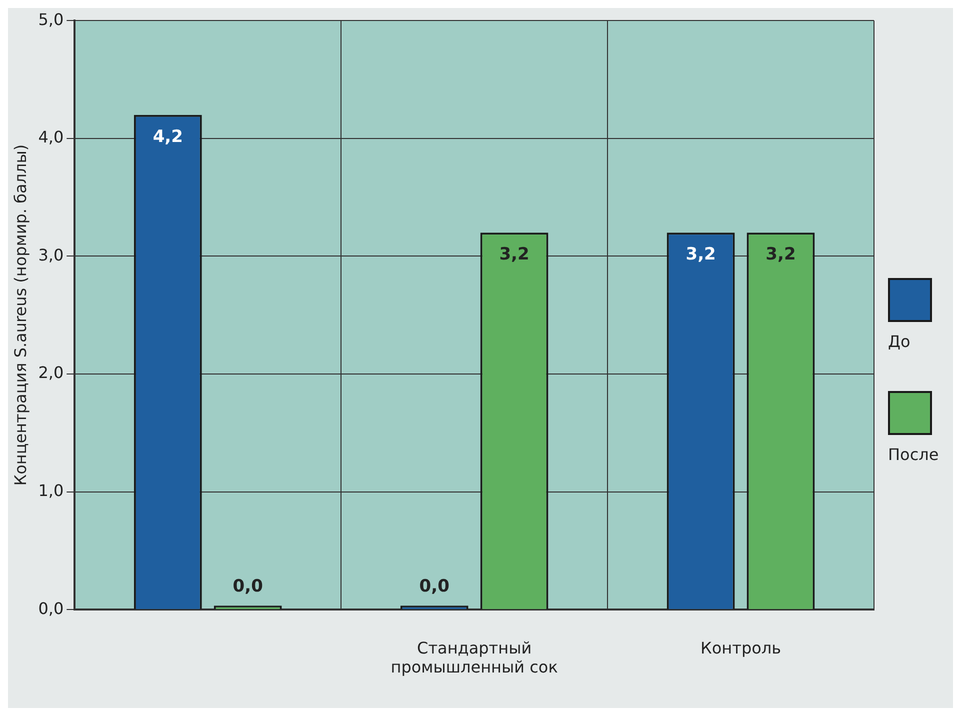 The image size is (965, 718). What do you see at coordinates (20, 315) in the screenshot?
I see `y-axis-title: Концентрация S.aureus (нормир. баллы)` at bounding box center [20, 315].